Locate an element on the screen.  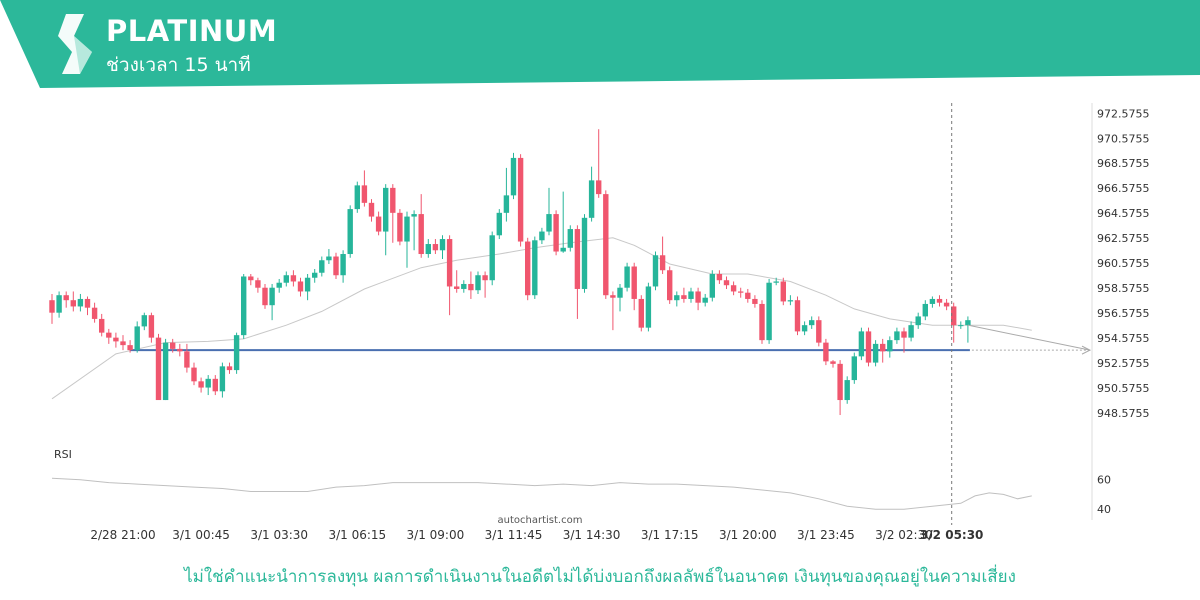
price-tick-label: 960.5755 is located at coordinates (1123, 263).